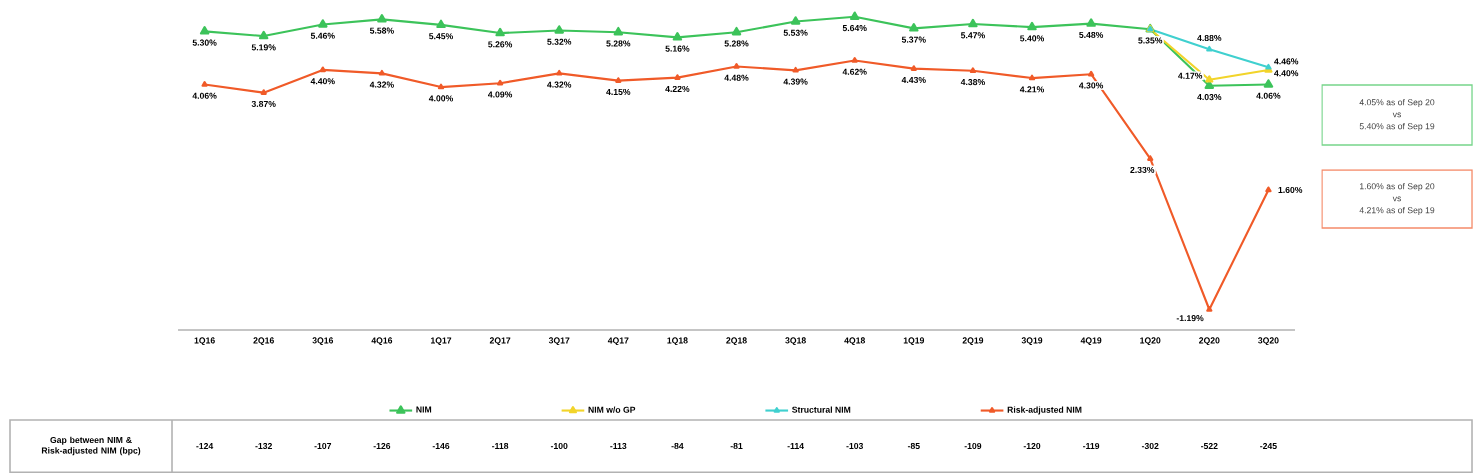 The width and height of the screenshot is (1473, 473). What do you see at coordinates (1268, 446) in the screenshot?
I see `text: -245` at bounding box center [1268, 446].